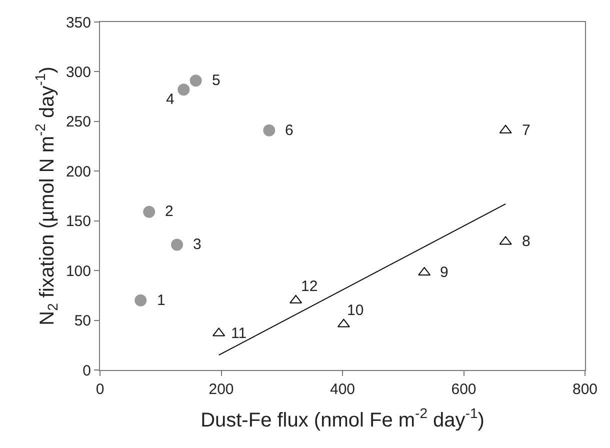  What do you see at coordinates (78, 171) in the screenshot?
I see `y-tick-label: 200` at bounding box center [78, 171].